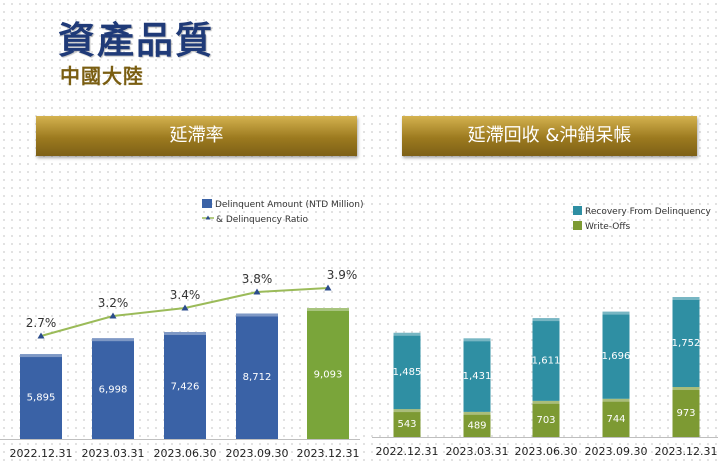  I want to click on legend-swatch-delinquent-amount, so click(207, 203).